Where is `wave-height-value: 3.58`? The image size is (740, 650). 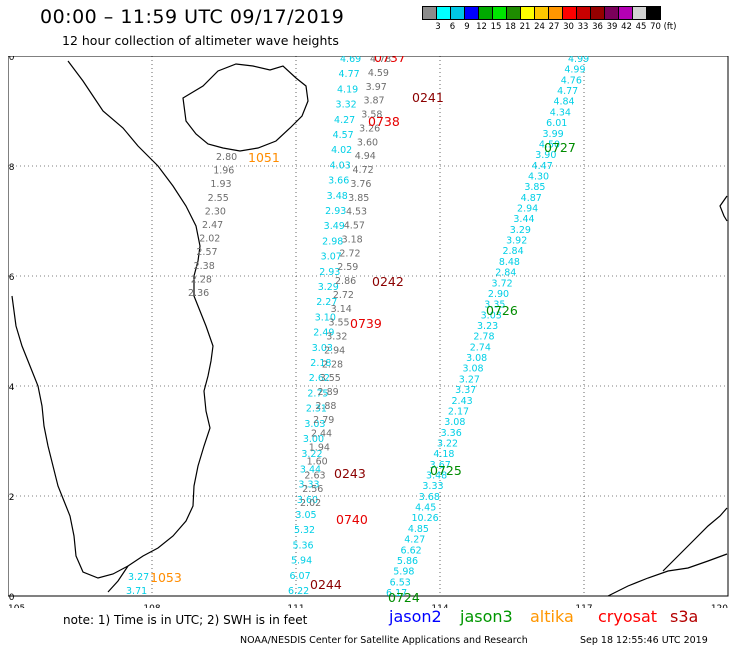 wave-height-value: 3.58 is located at coordinates (371, 115).